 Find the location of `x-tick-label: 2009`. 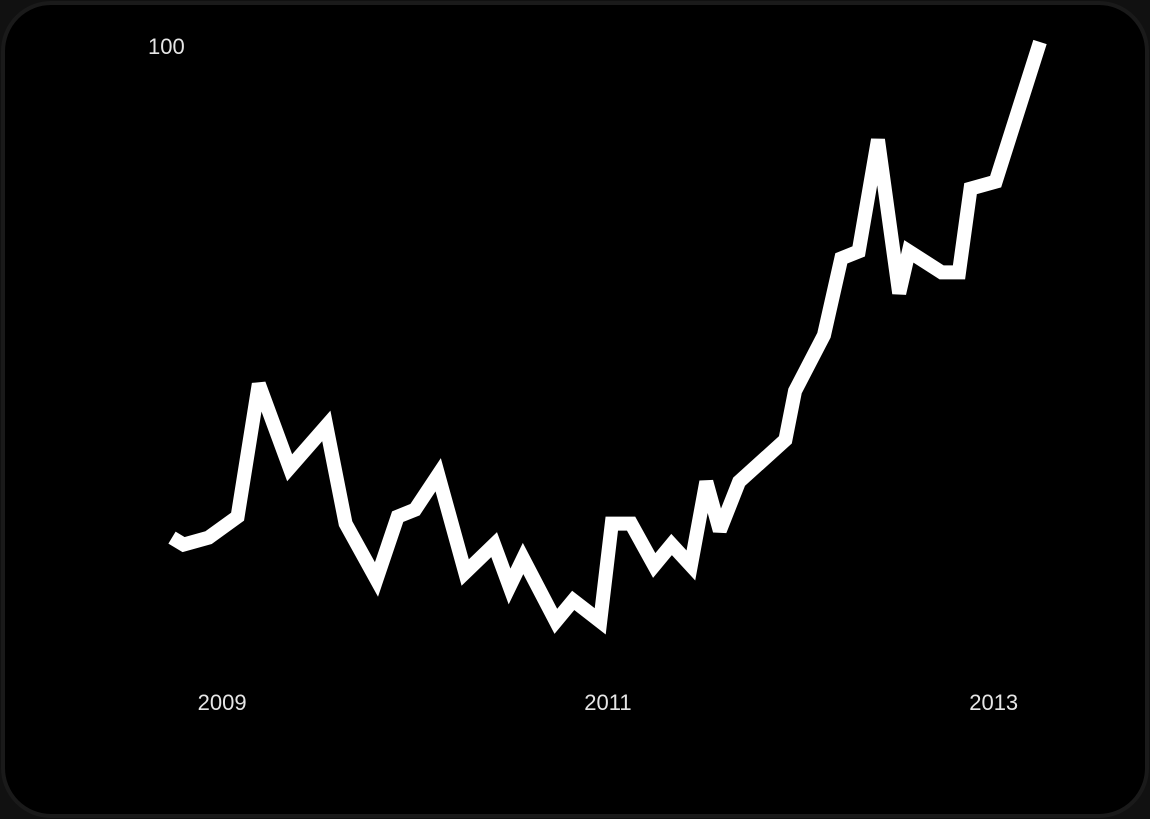

x-tick-label: 2009 is located at coordinates (222, 702).